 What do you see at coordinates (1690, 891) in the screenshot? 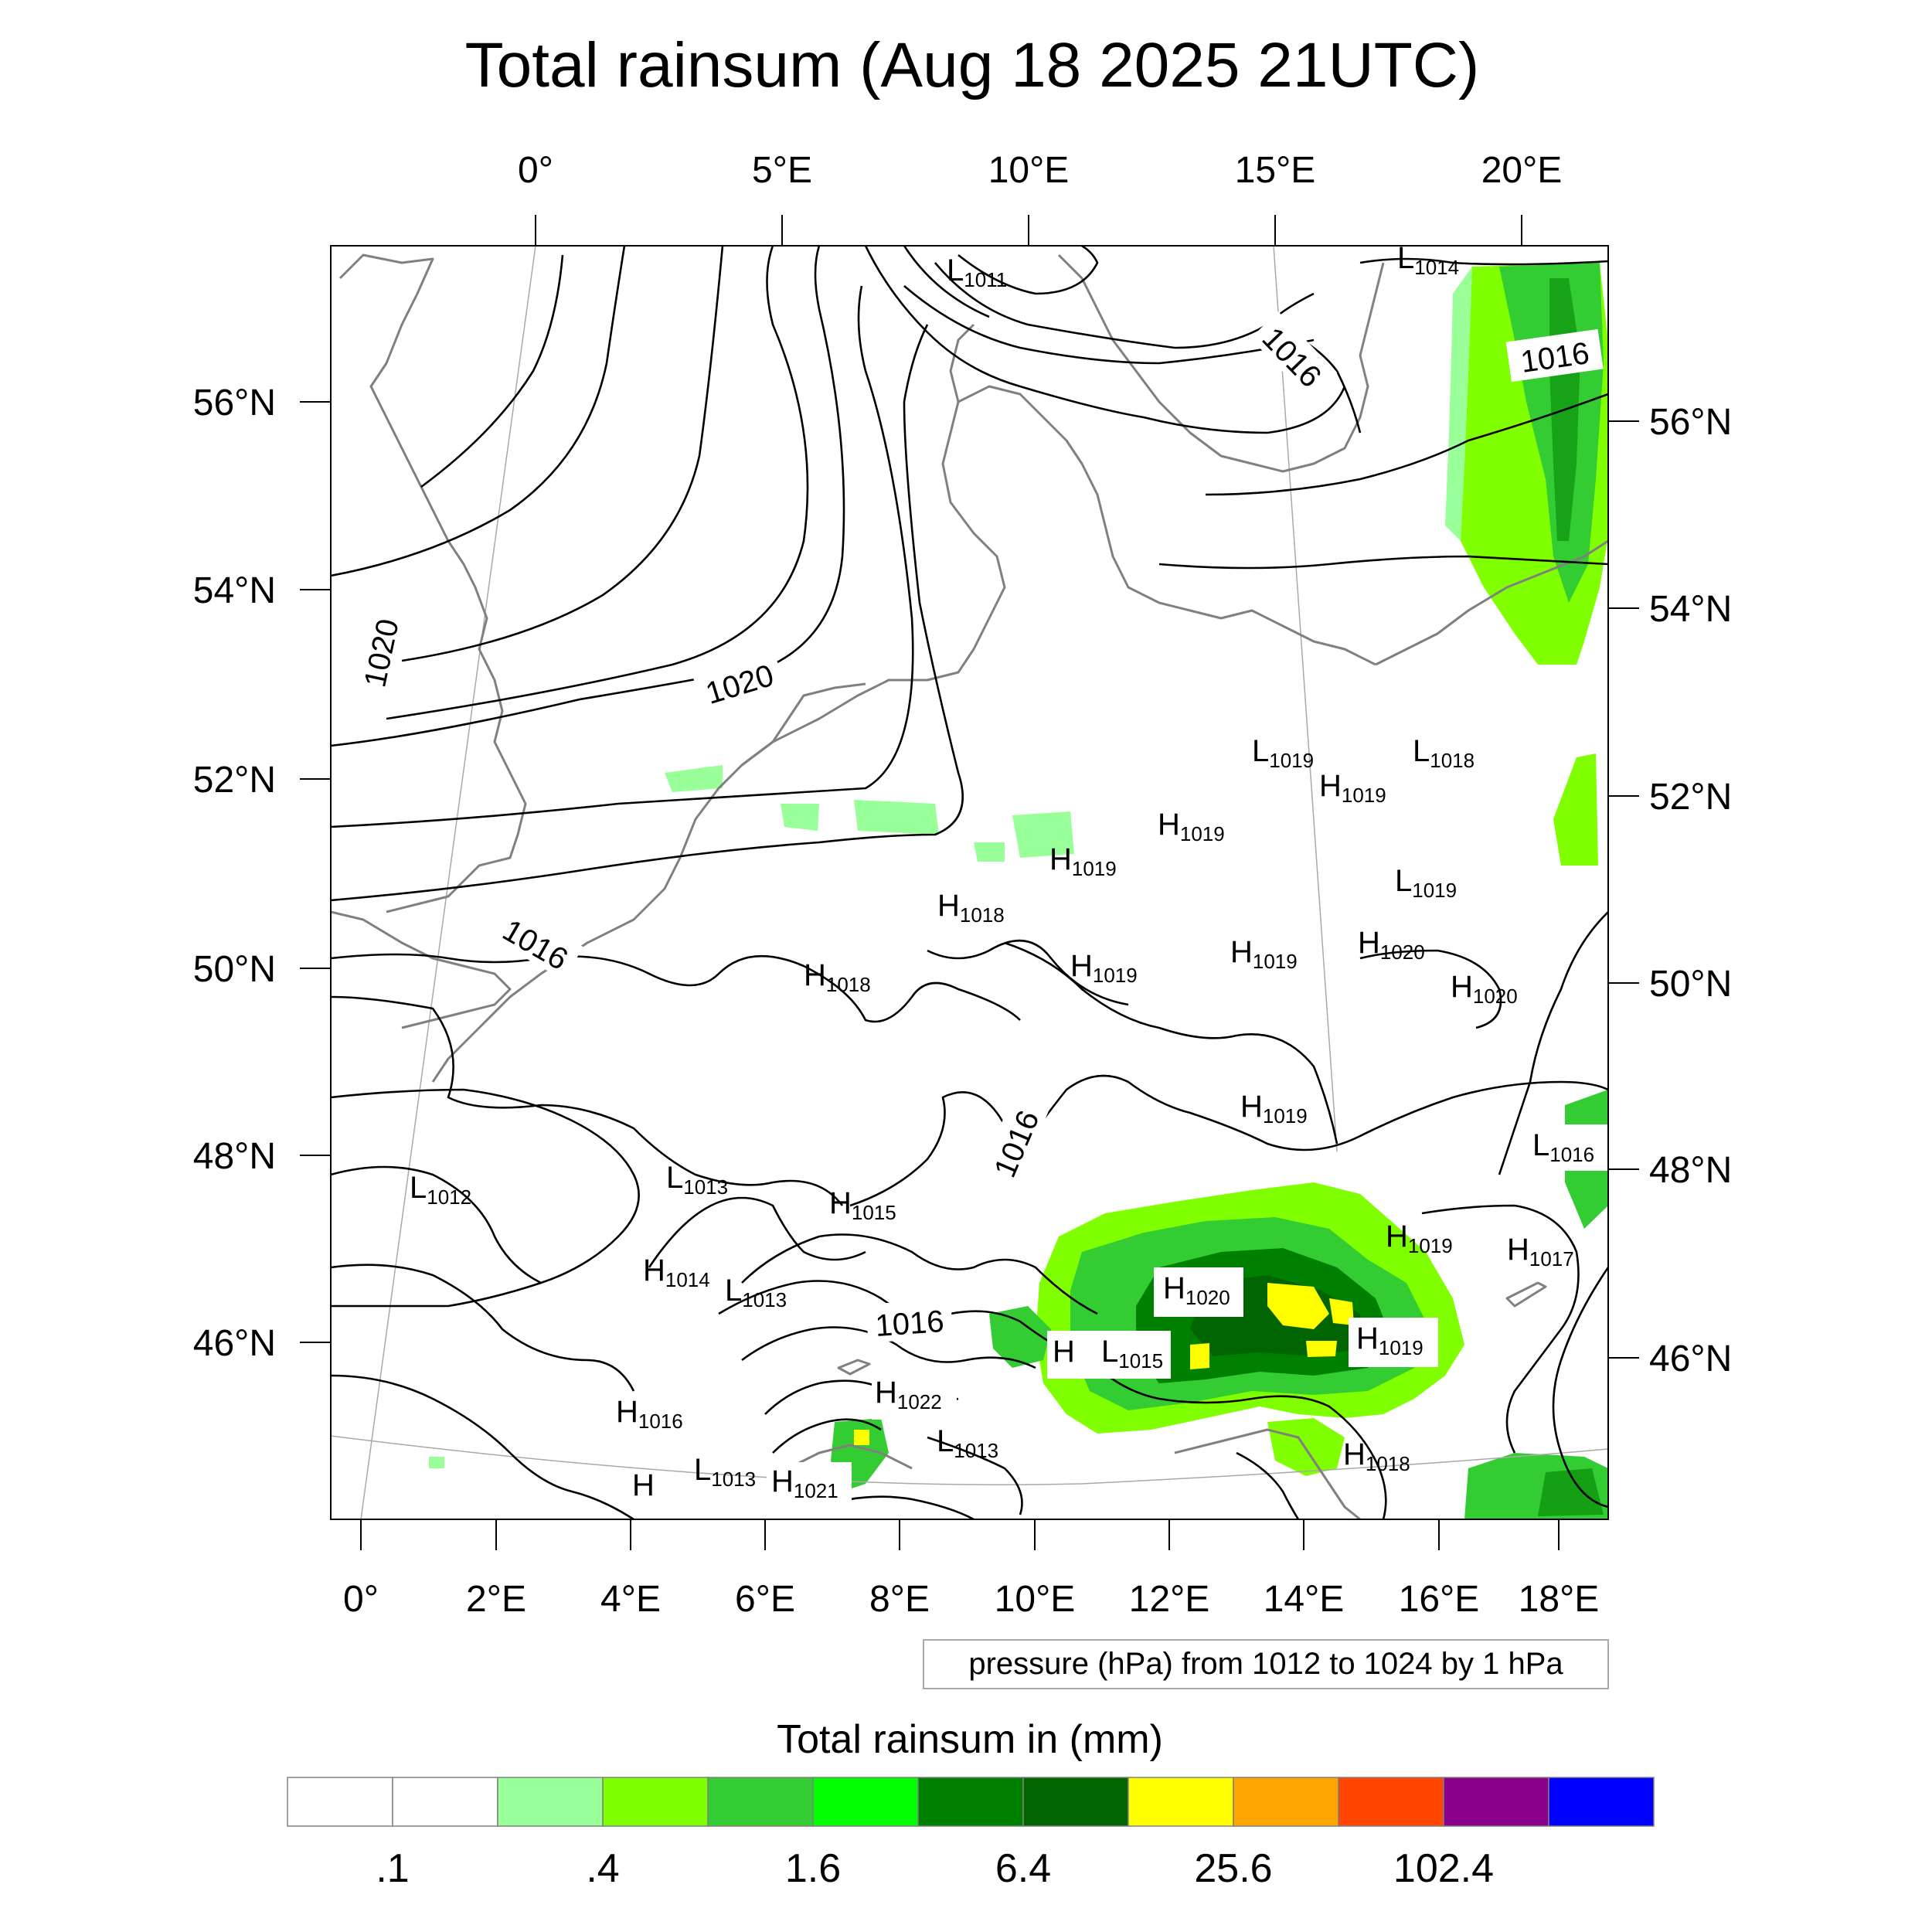
I see `right-latitude-labels: 56°N 54°N 52°N 50°N 48°N 46°N` at bounding box center [1690, 891].